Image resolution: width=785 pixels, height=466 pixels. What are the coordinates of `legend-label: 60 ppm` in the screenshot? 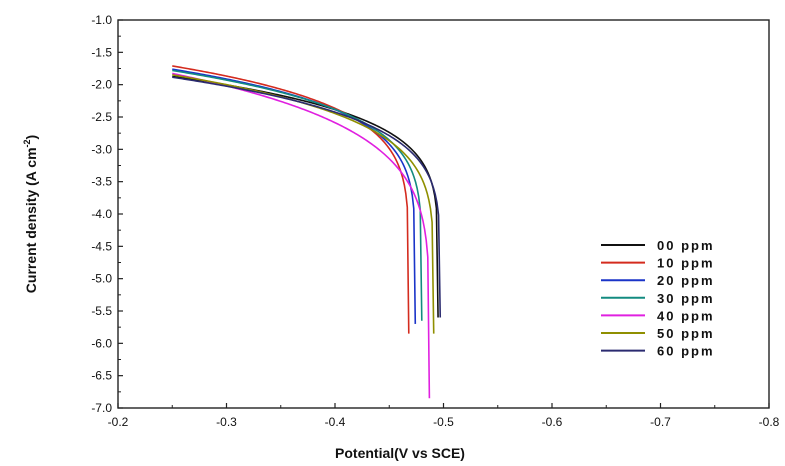 It's located at (686, 351).